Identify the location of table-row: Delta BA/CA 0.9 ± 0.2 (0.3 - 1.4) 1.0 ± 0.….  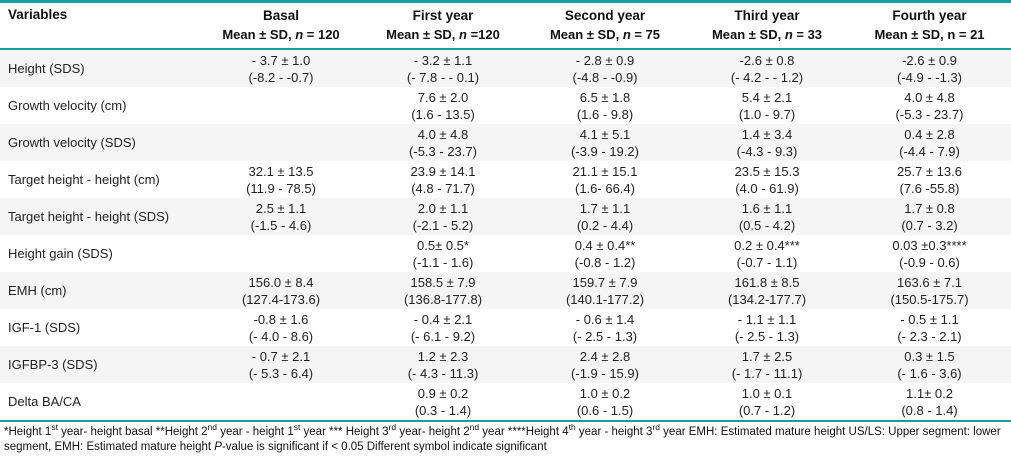
(505, 401).